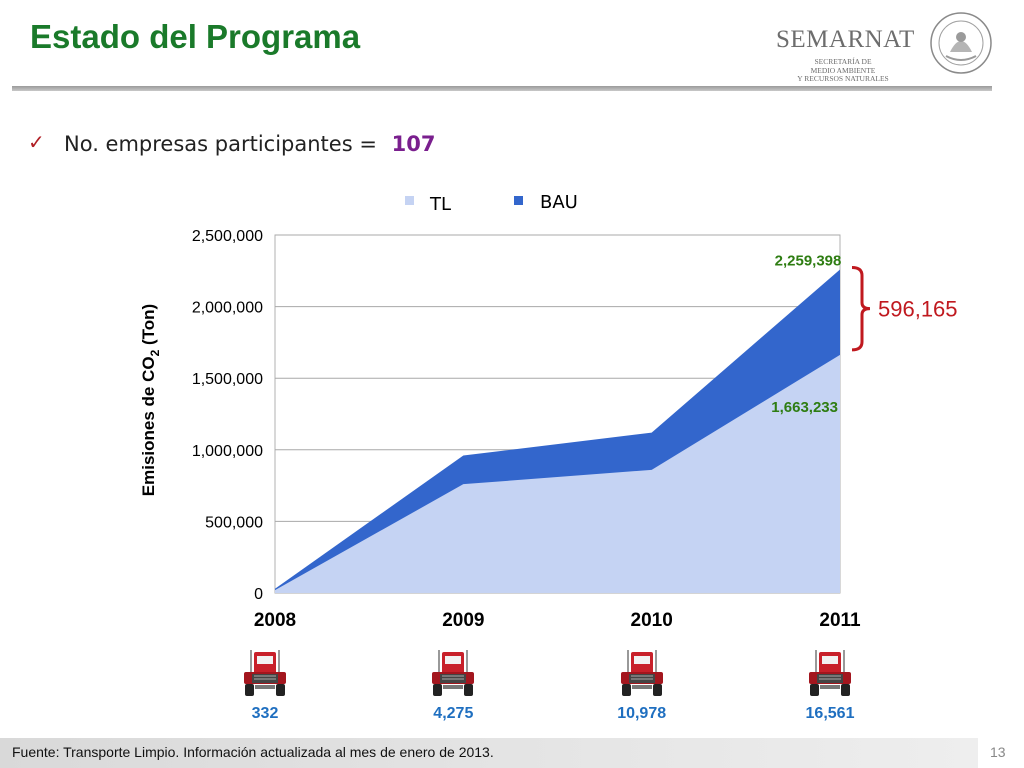 This screenshot has width=1024, height=768. Describe the element at coordinates (843, 61) in the screenshot. I see `logo-subtitle-line: SECRETARÍA DE` at that location.